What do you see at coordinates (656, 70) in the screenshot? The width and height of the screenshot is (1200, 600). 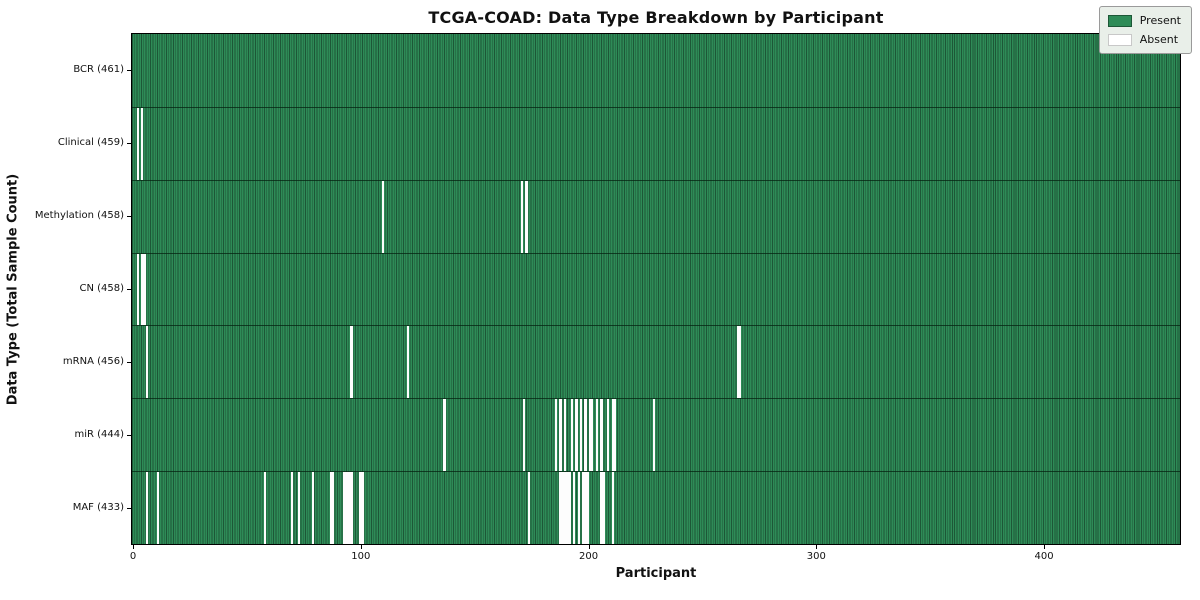 I see `heatmap-row-BCR` at bounding box center [656, 70].